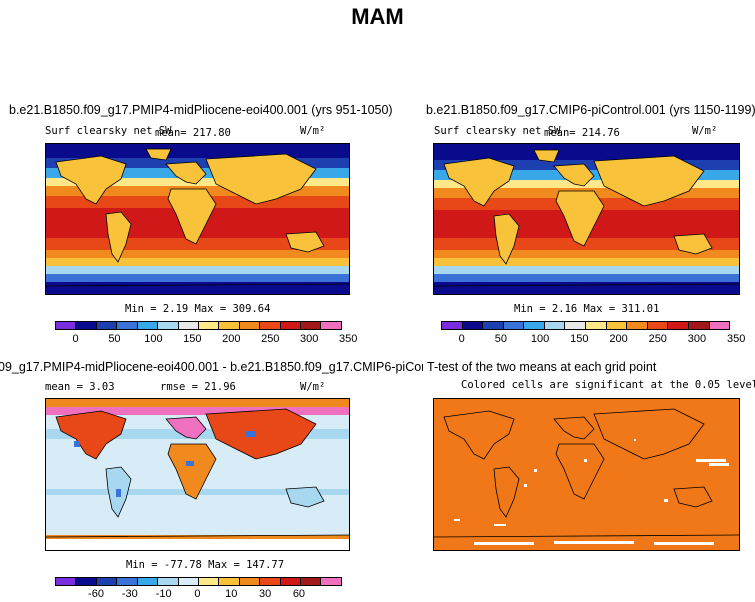 The image size is (755, 602). I want to click on panel1-colorbar-tick-label: 200, so click(231, 339).